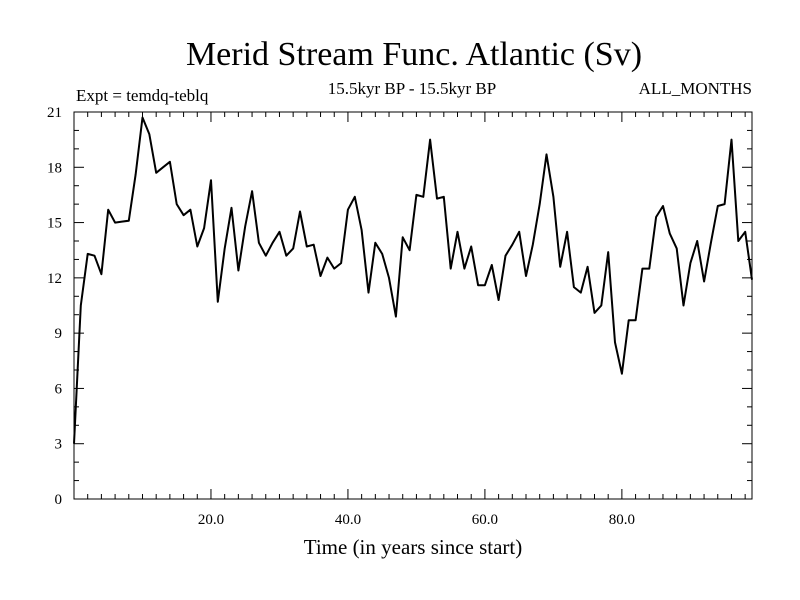 This screenshot has height=600, width=800. What do you see at coordinates (485, 520) in the screenshot?
I see `x-tick-label: 60.0` at bounding box center [485, 520].